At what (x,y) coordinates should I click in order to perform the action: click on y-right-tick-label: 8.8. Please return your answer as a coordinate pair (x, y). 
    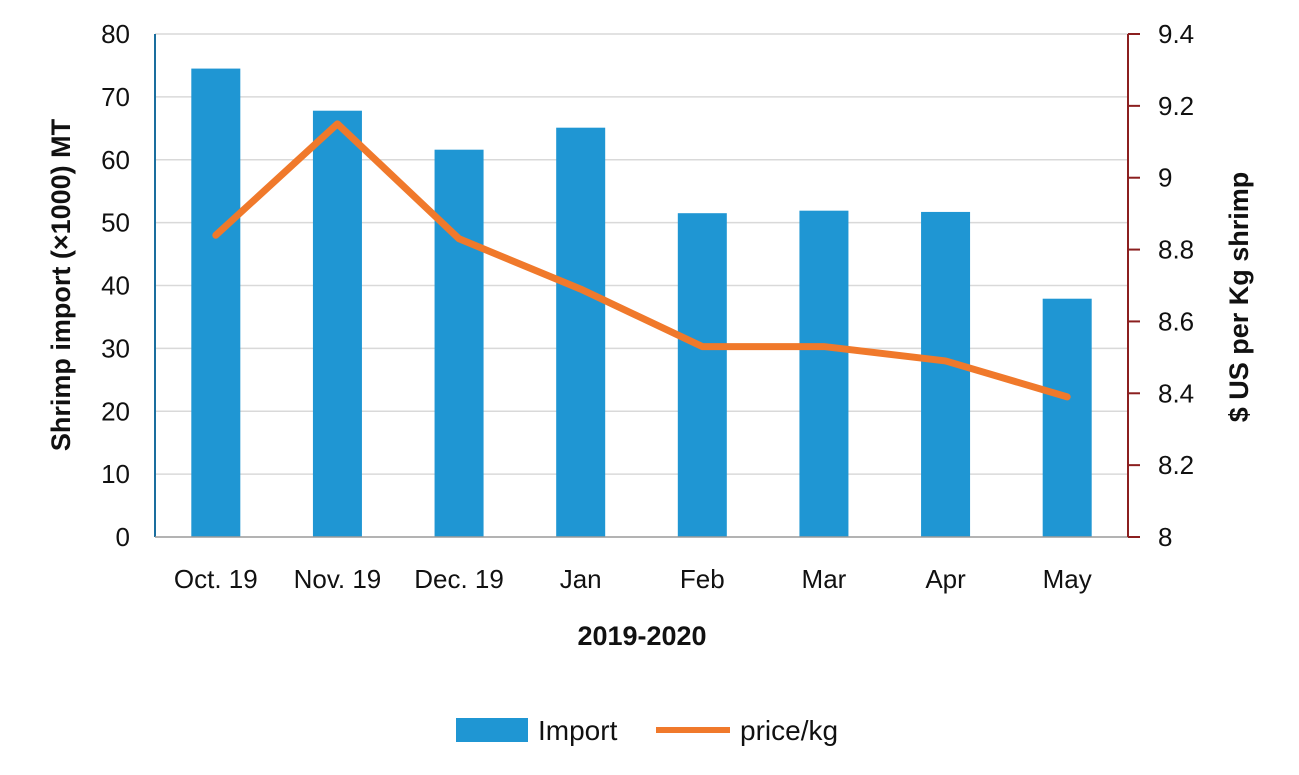
    Looking at the image, I should click on (1176, 250).